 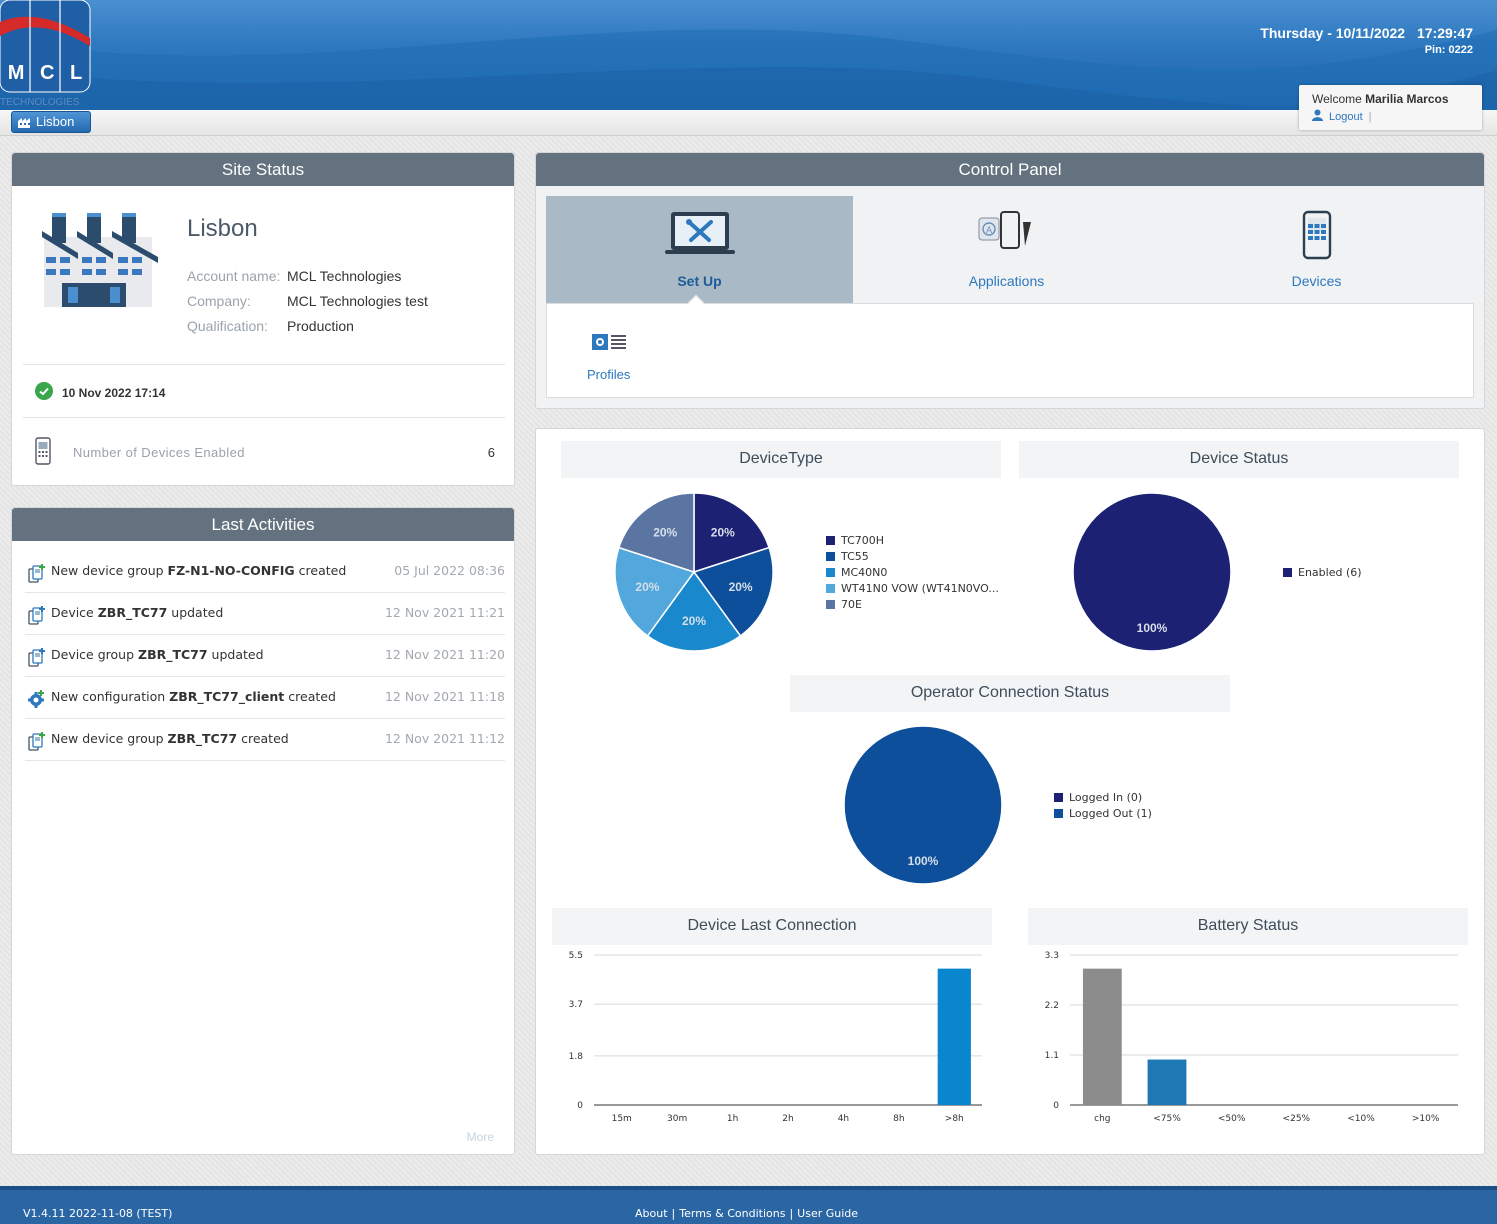 What do you see at coordinates (1010, 693) in the screenshot?
I see `operator-connection-chart-title: Operator Connection Status` at bounding box center [1010, 693].